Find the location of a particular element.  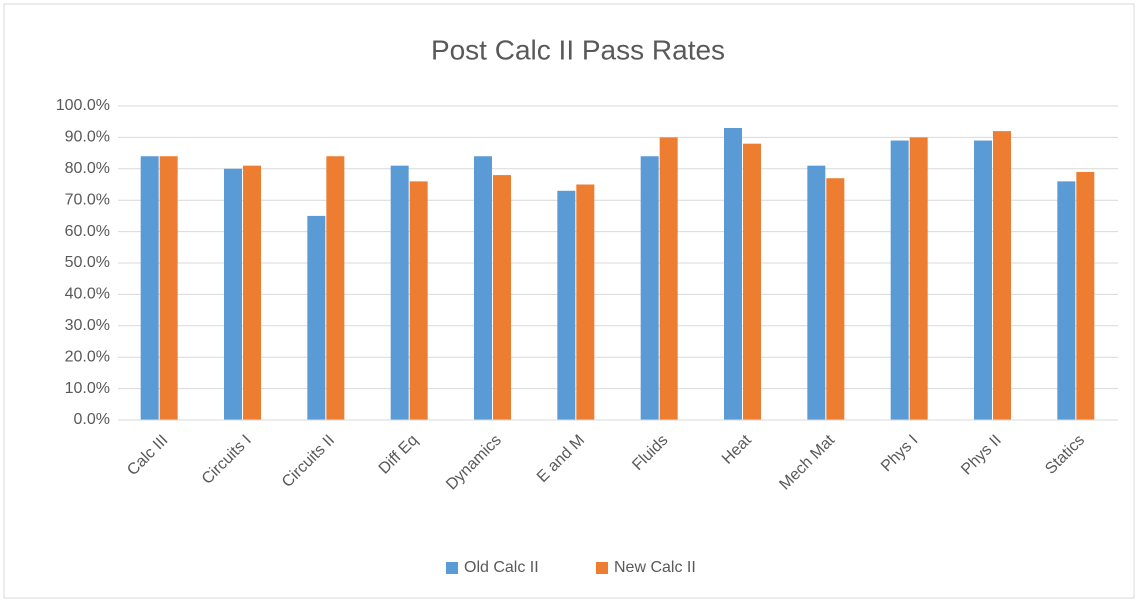

y-tick-label: 80.0% is located at coordinates (87, 168).